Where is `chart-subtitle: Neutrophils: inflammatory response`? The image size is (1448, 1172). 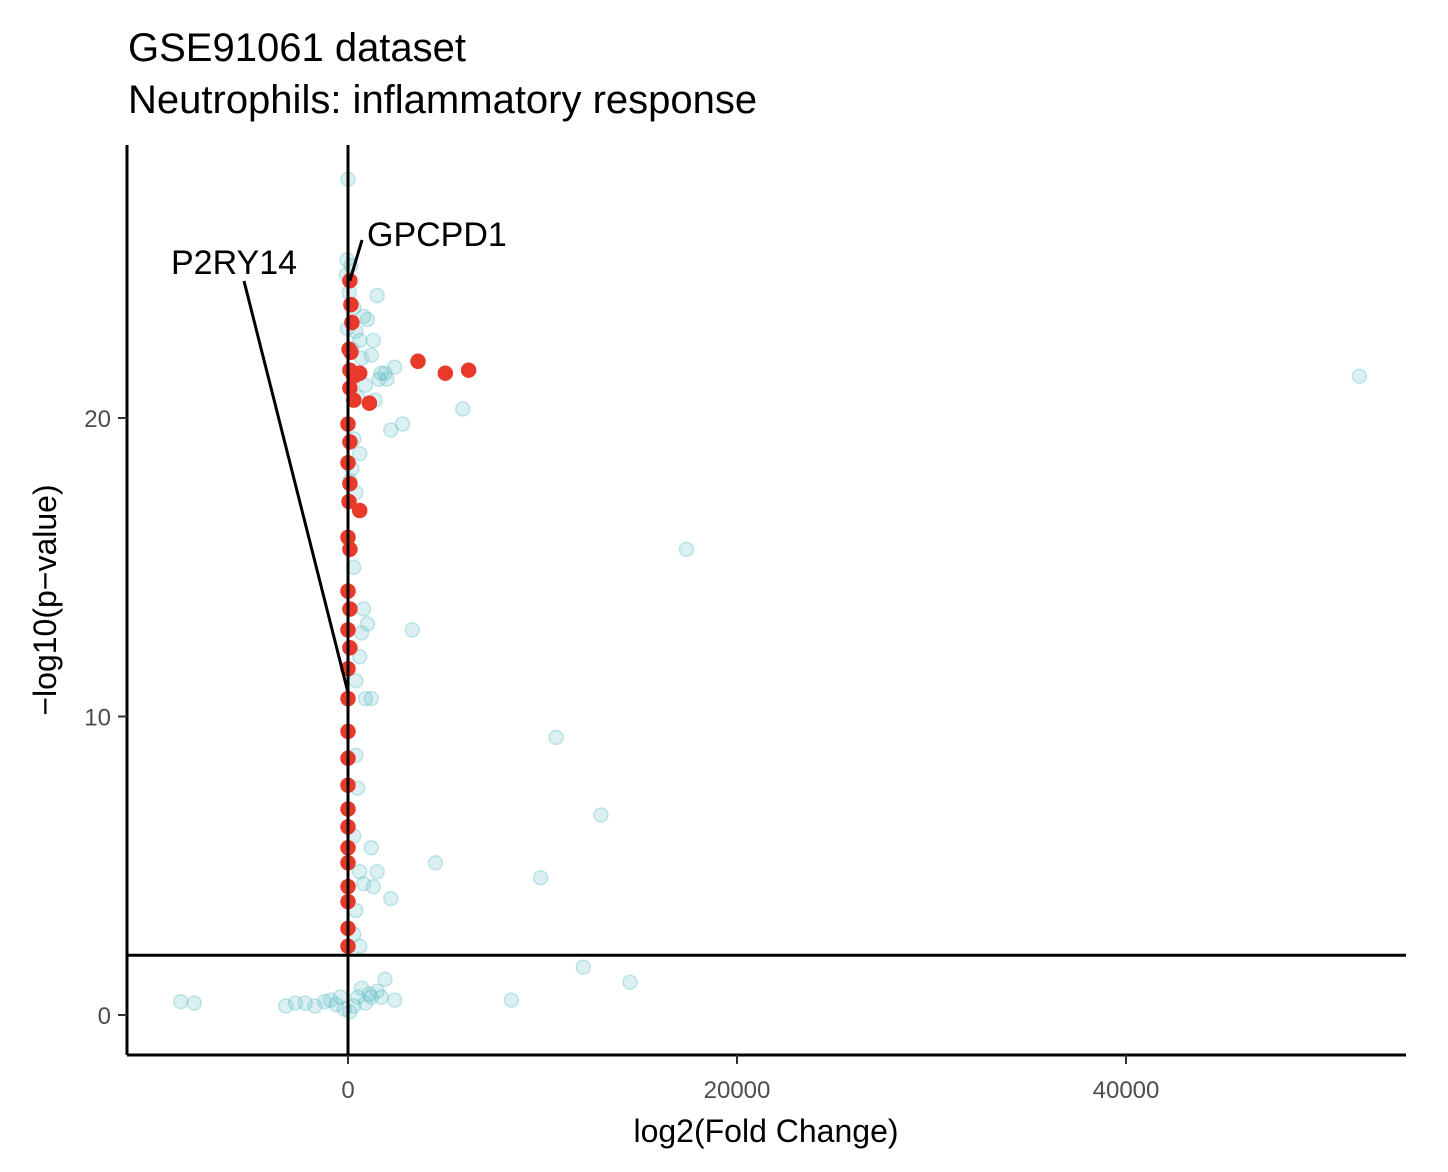
chart-subtitle: Neutrophils: inflammatory response is located at coordinates (443, 100).